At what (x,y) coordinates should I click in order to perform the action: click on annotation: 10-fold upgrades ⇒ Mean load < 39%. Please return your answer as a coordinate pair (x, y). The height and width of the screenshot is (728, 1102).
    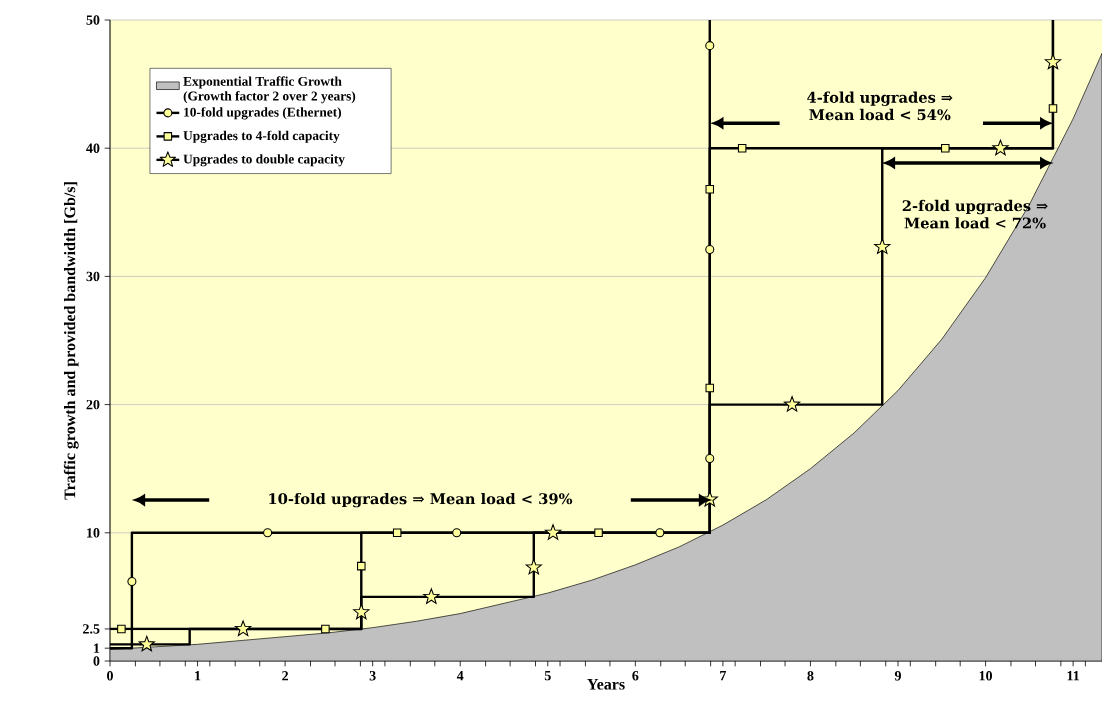
    Looking at the image, I should click on (421, 500).